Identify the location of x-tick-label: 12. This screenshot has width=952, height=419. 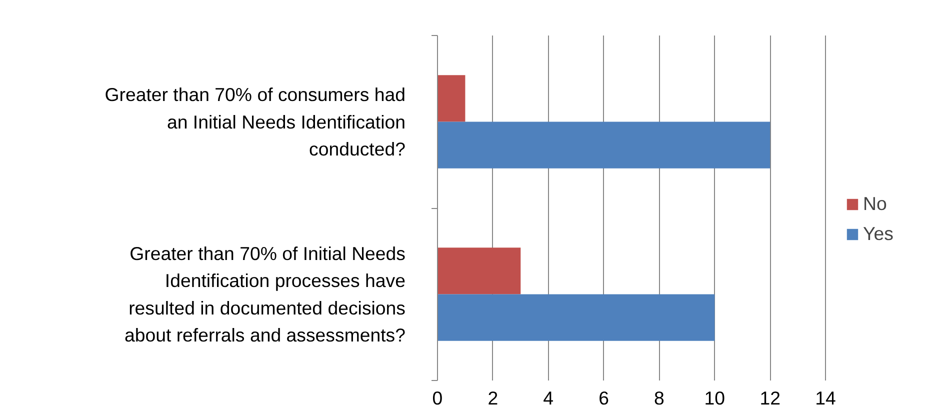
(770, 398).